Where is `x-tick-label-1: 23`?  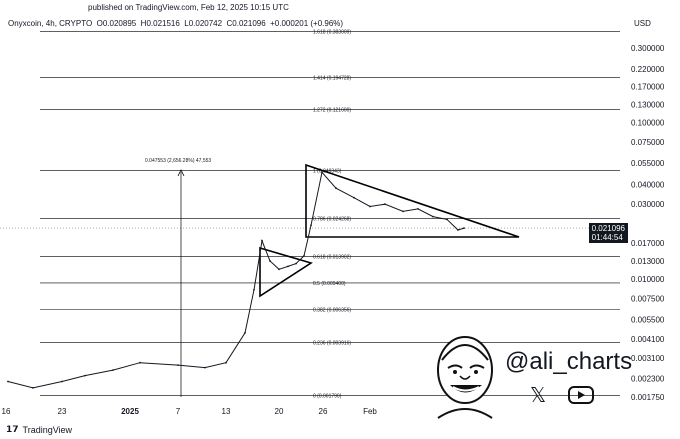 x-tick-label-1: 23 is located at coordinates (62, 411).